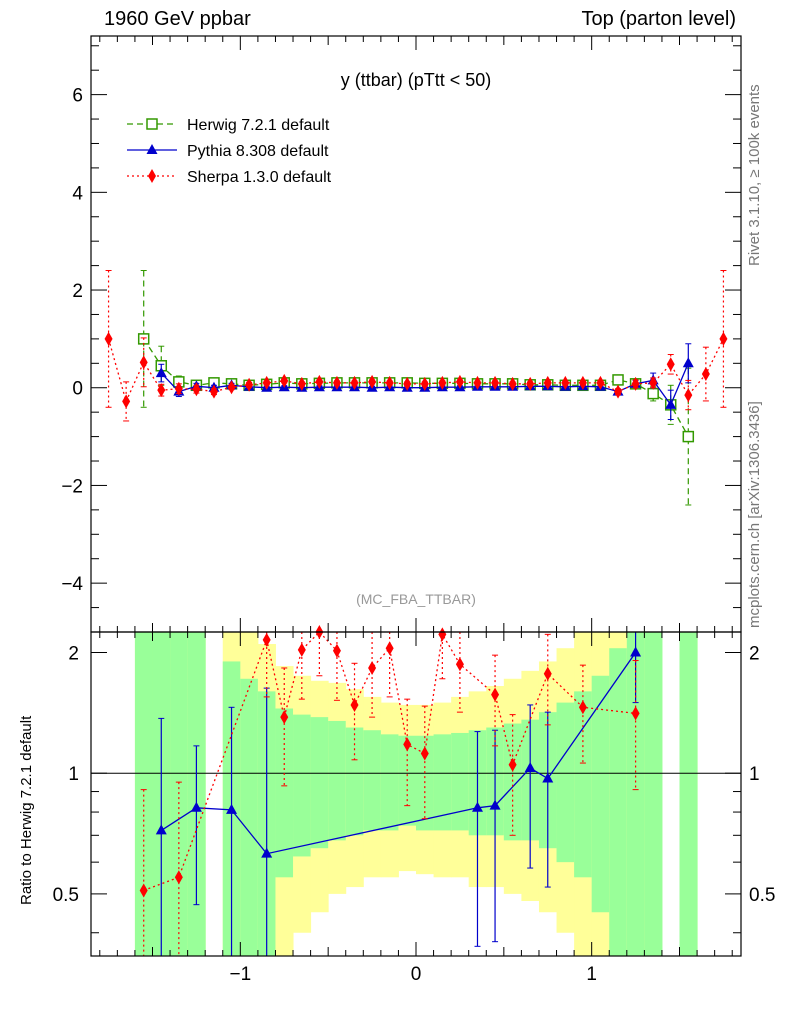  What do you see at coordinates (754, 175) in the screenshot?
I see `rivet-version-label: Rivet 3.1.10, ≥ 100k events` at bounding box center [754, 175].